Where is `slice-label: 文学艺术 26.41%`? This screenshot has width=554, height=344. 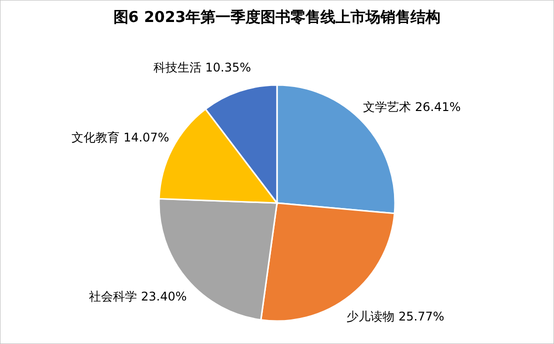 slice-label: 文学艺术 26.41% is located at coordinates (412, 107).